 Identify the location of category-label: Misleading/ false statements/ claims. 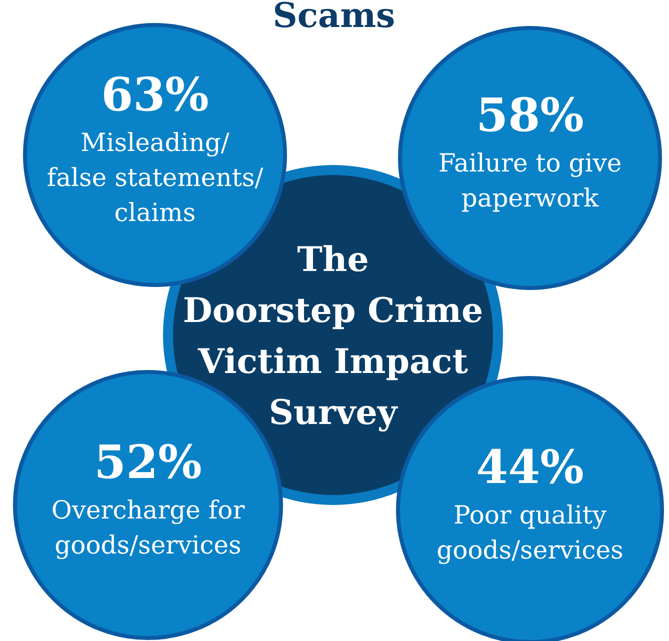
(155, 177).